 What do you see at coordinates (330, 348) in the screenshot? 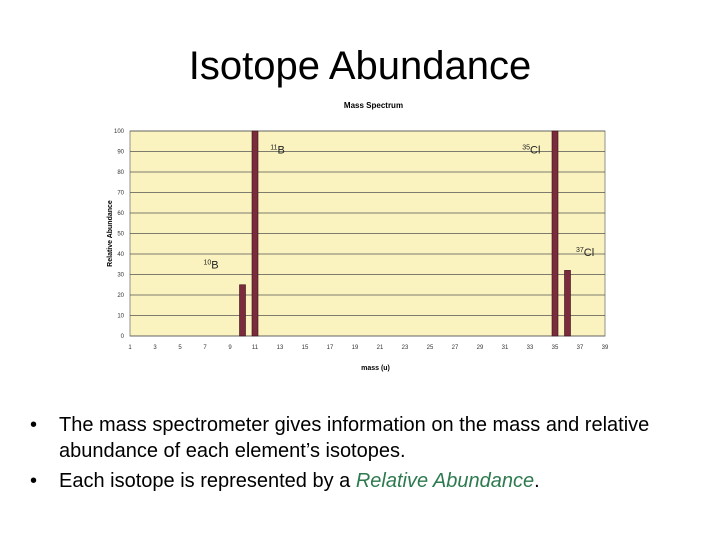
I see `x-tick-label: 17` at bounding box center [330, 348].